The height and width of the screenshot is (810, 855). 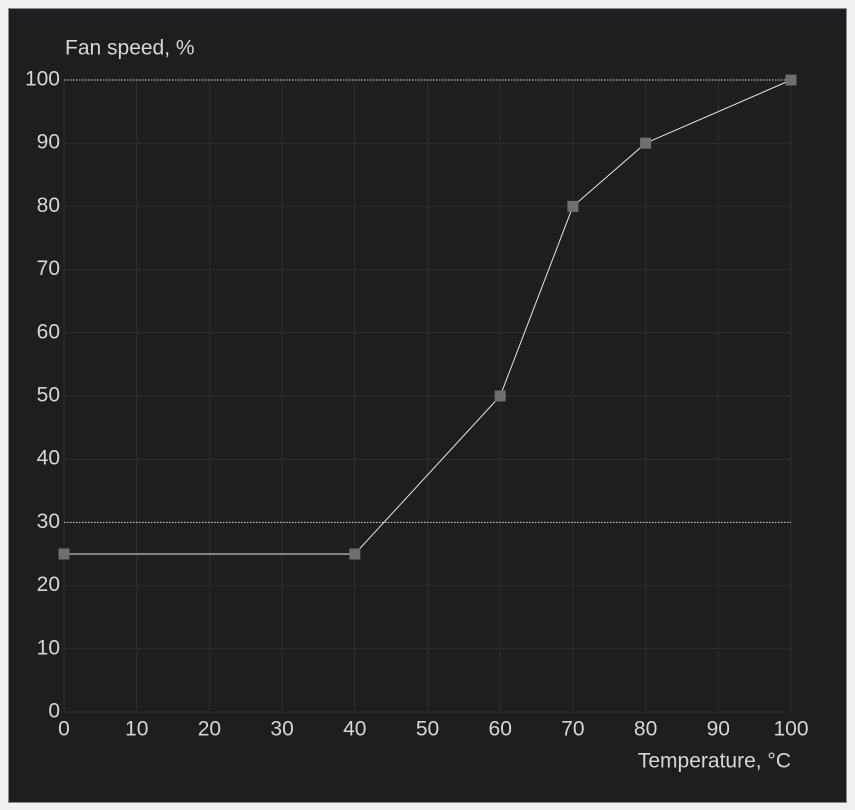 I want to click on x-tick-label: 70, so click(x=572, y=729).